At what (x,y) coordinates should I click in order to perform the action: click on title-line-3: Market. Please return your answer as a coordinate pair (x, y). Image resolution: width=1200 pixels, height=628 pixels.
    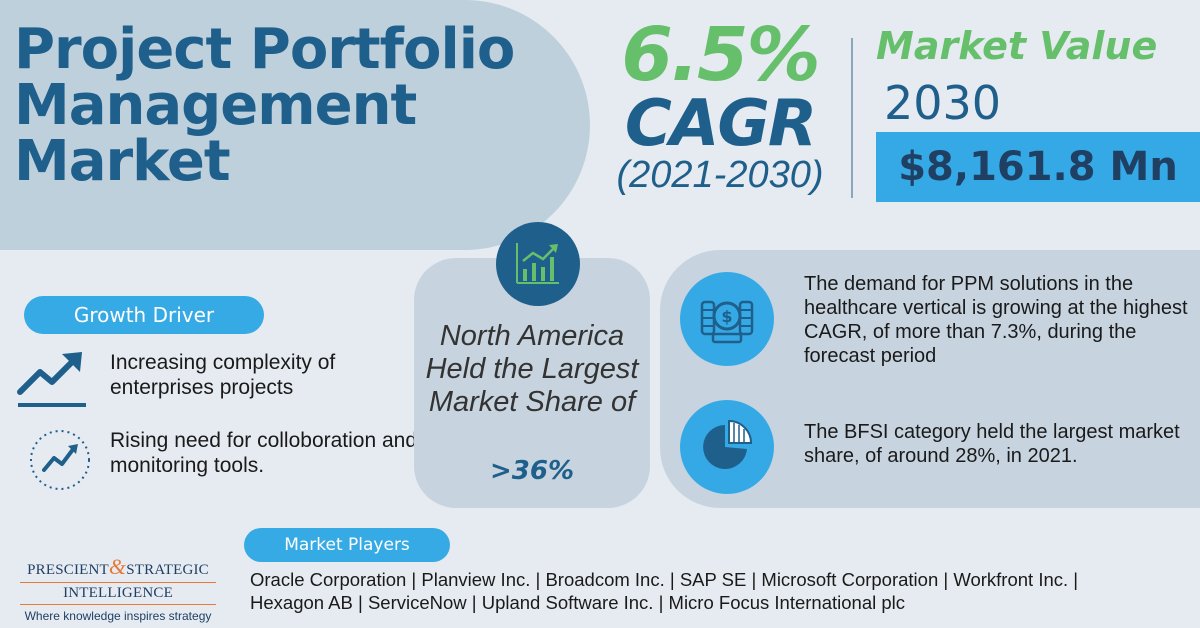
    Looking at the image, I should click on (122, 161).